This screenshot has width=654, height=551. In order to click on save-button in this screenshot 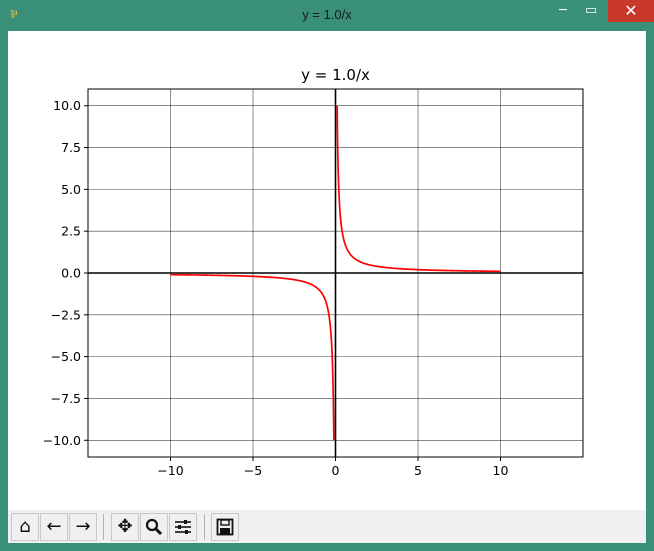, I will do `click(225, 527)`.